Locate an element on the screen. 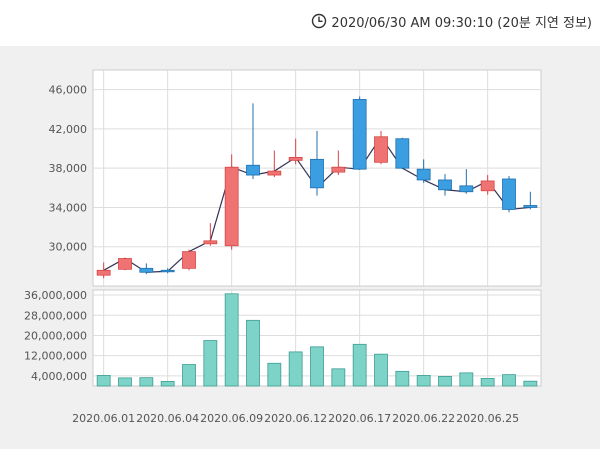  timestamp: 2020/06/30 AM 09:30:10 (20분 지연 정보) is located at coordinates (451, 21).